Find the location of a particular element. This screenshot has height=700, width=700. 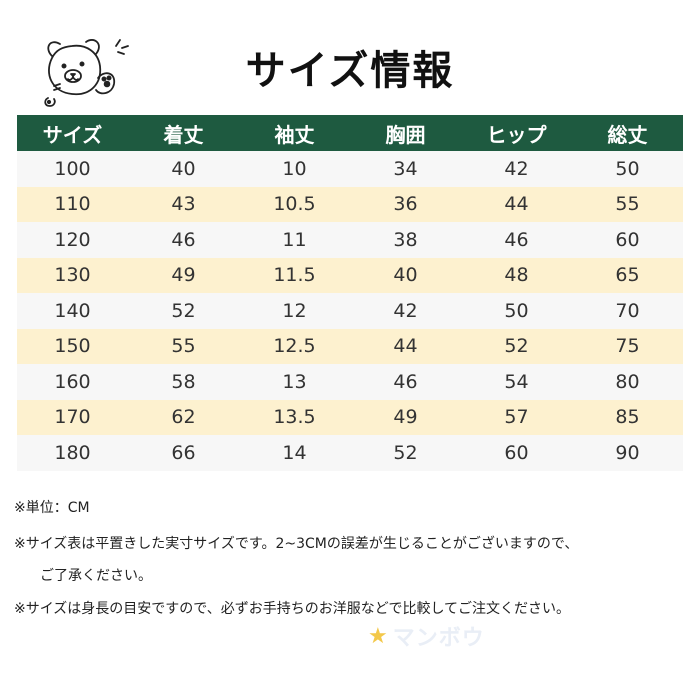

column-header: 袖丈 is located at coordinates (294, 133).